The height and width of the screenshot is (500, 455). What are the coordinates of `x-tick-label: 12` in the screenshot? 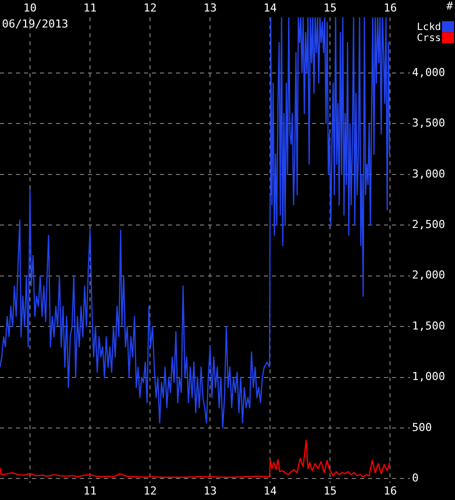 It's located at (150, 491).